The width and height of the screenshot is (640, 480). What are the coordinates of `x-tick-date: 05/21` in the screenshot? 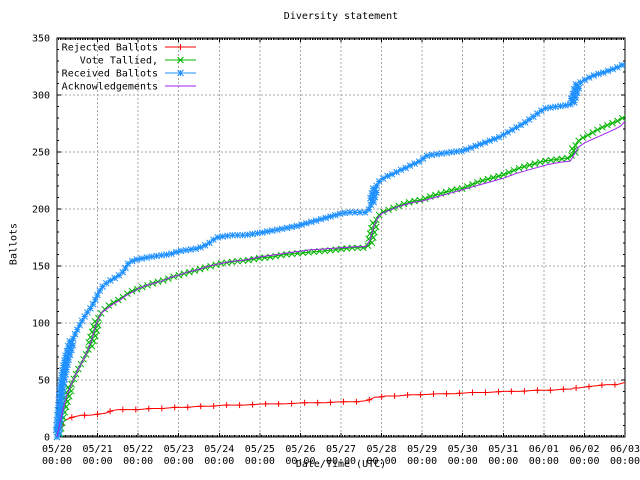 It's located at (98, 449).